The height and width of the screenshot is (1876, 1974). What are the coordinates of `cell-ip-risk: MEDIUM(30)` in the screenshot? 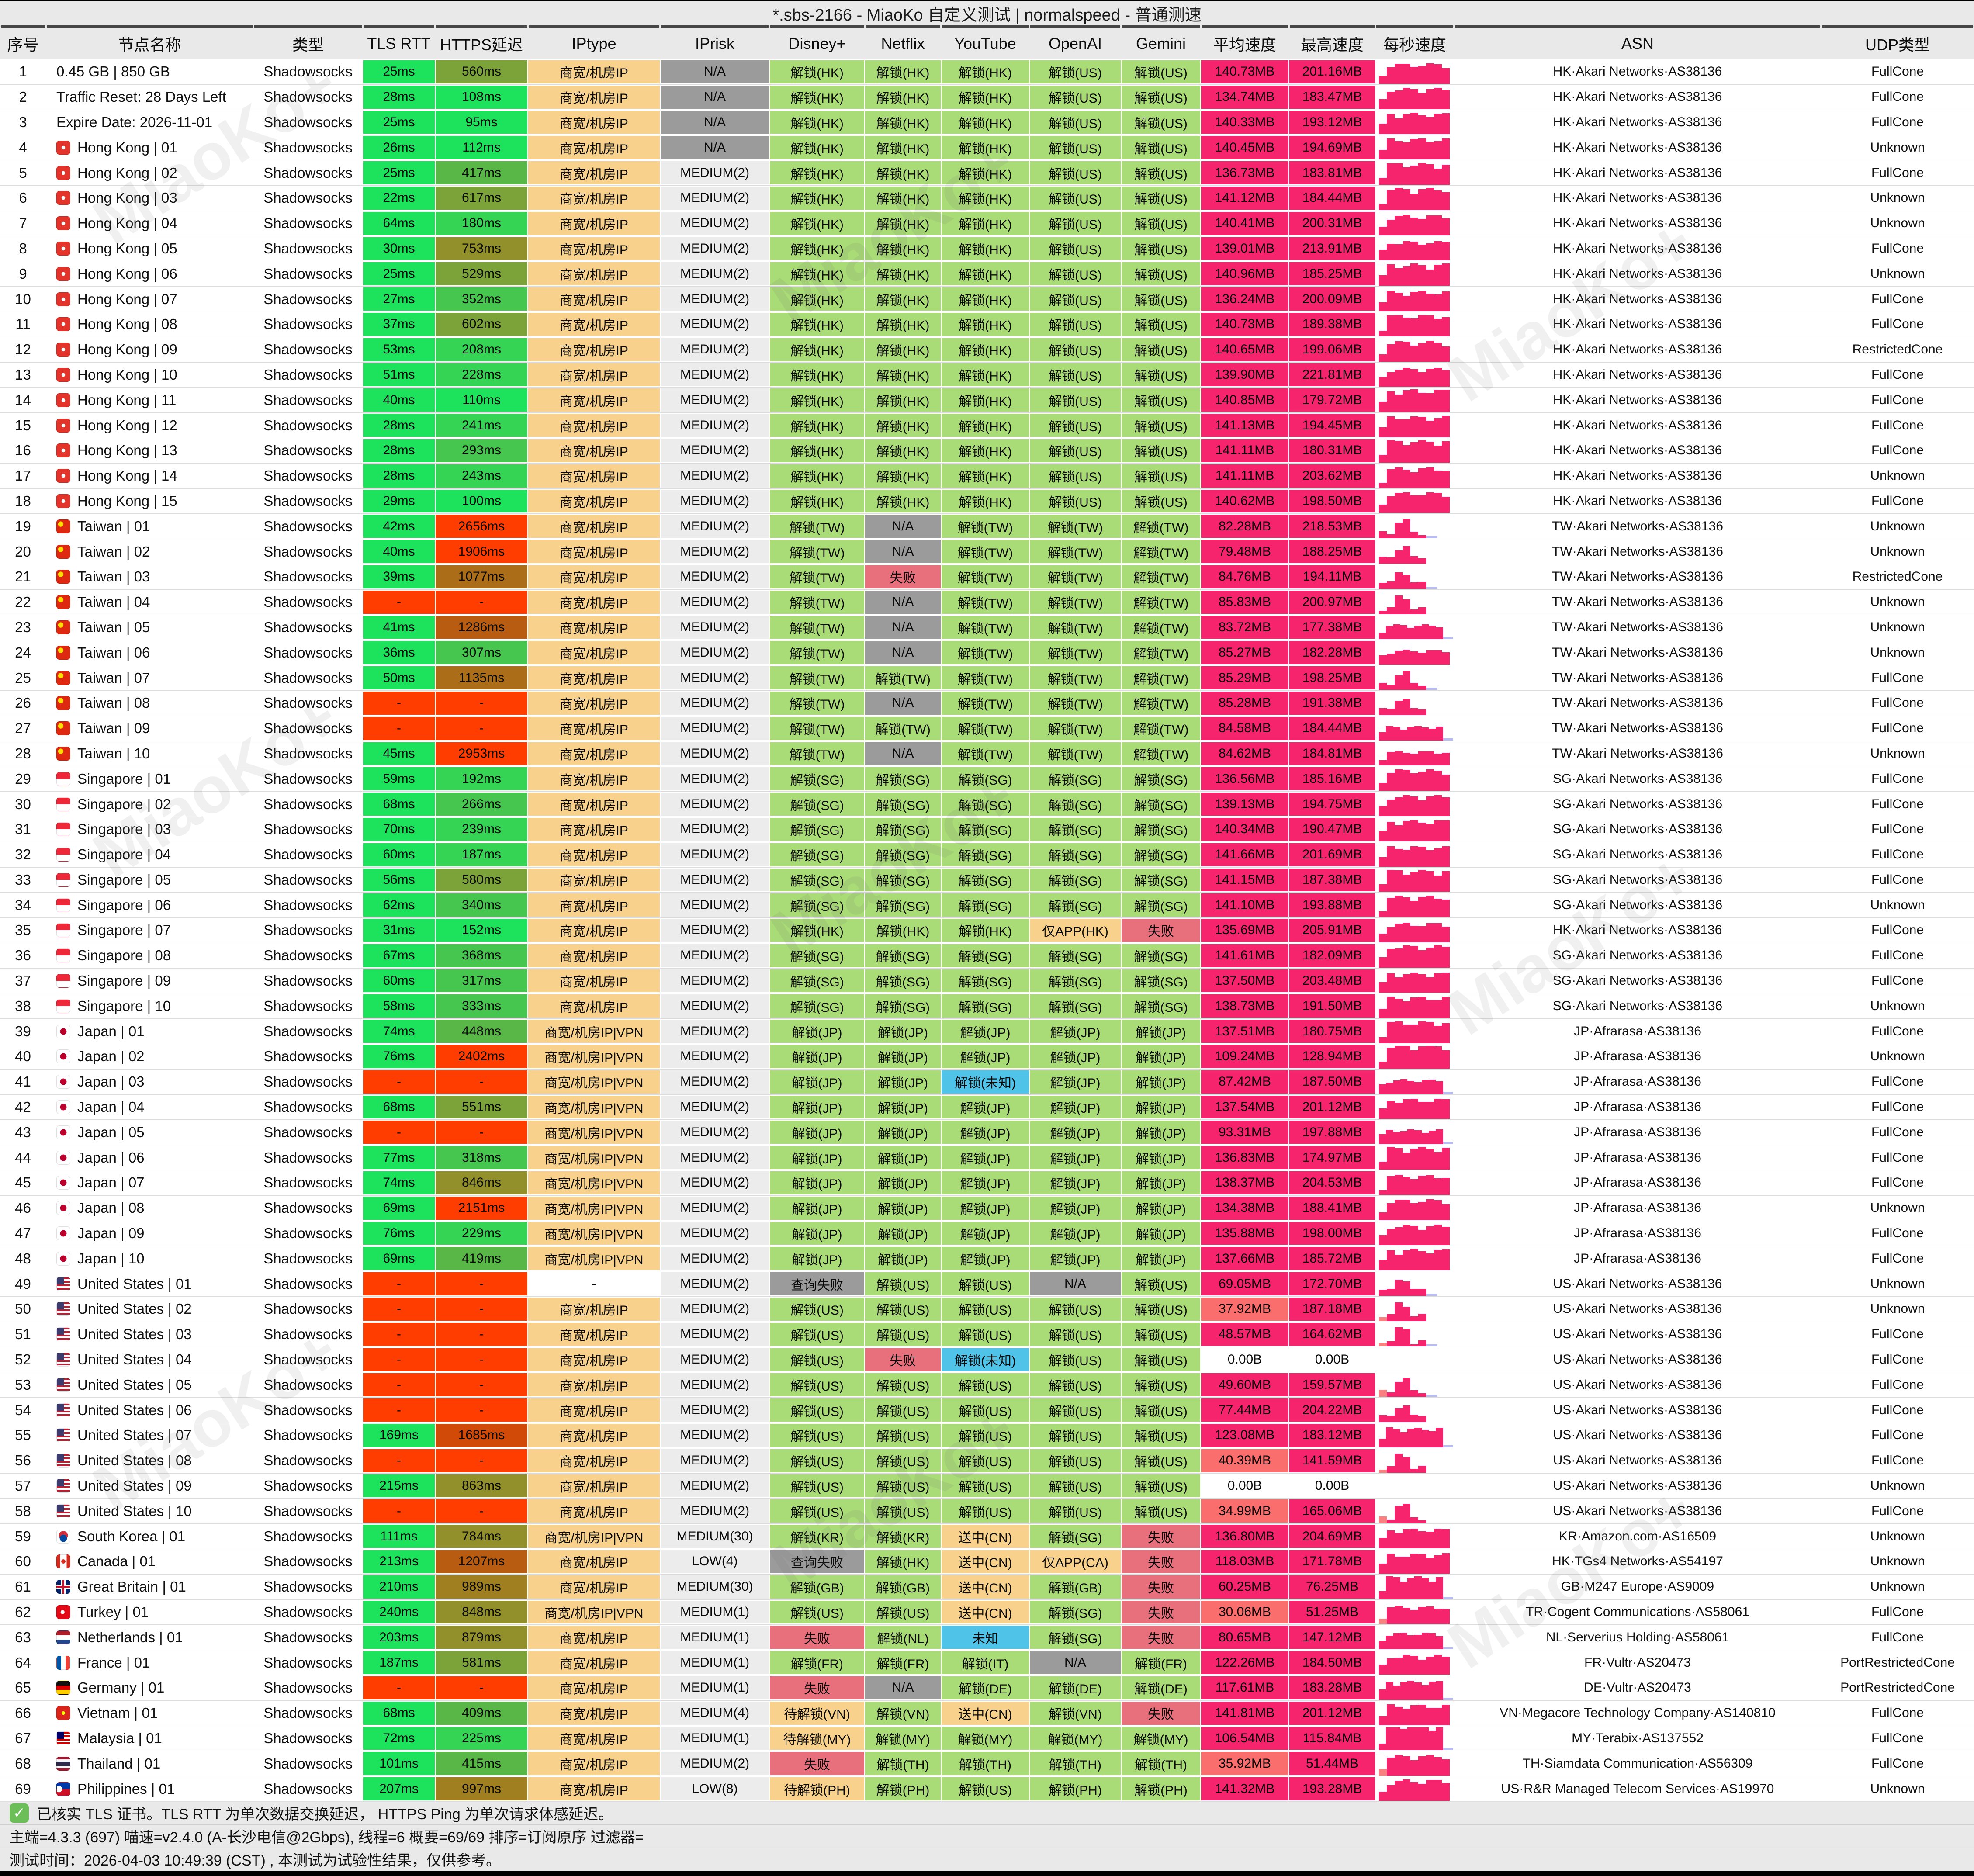 It's located at (715, 1587).